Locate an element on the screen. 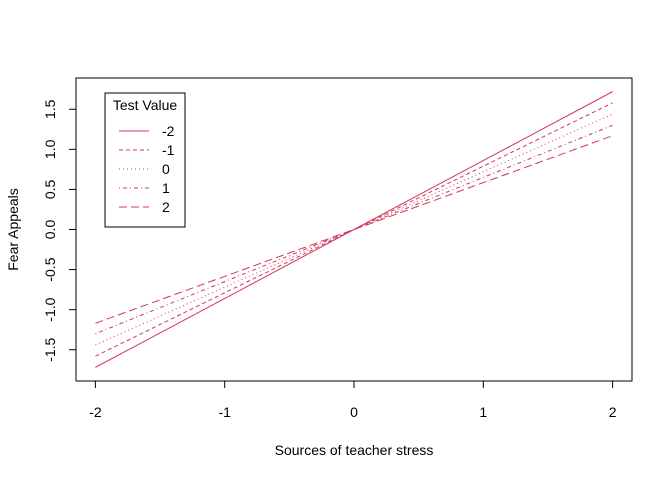 This screenshot has width=672, height=480. x-tick-label: 0 is located at coordinates (354, 412).